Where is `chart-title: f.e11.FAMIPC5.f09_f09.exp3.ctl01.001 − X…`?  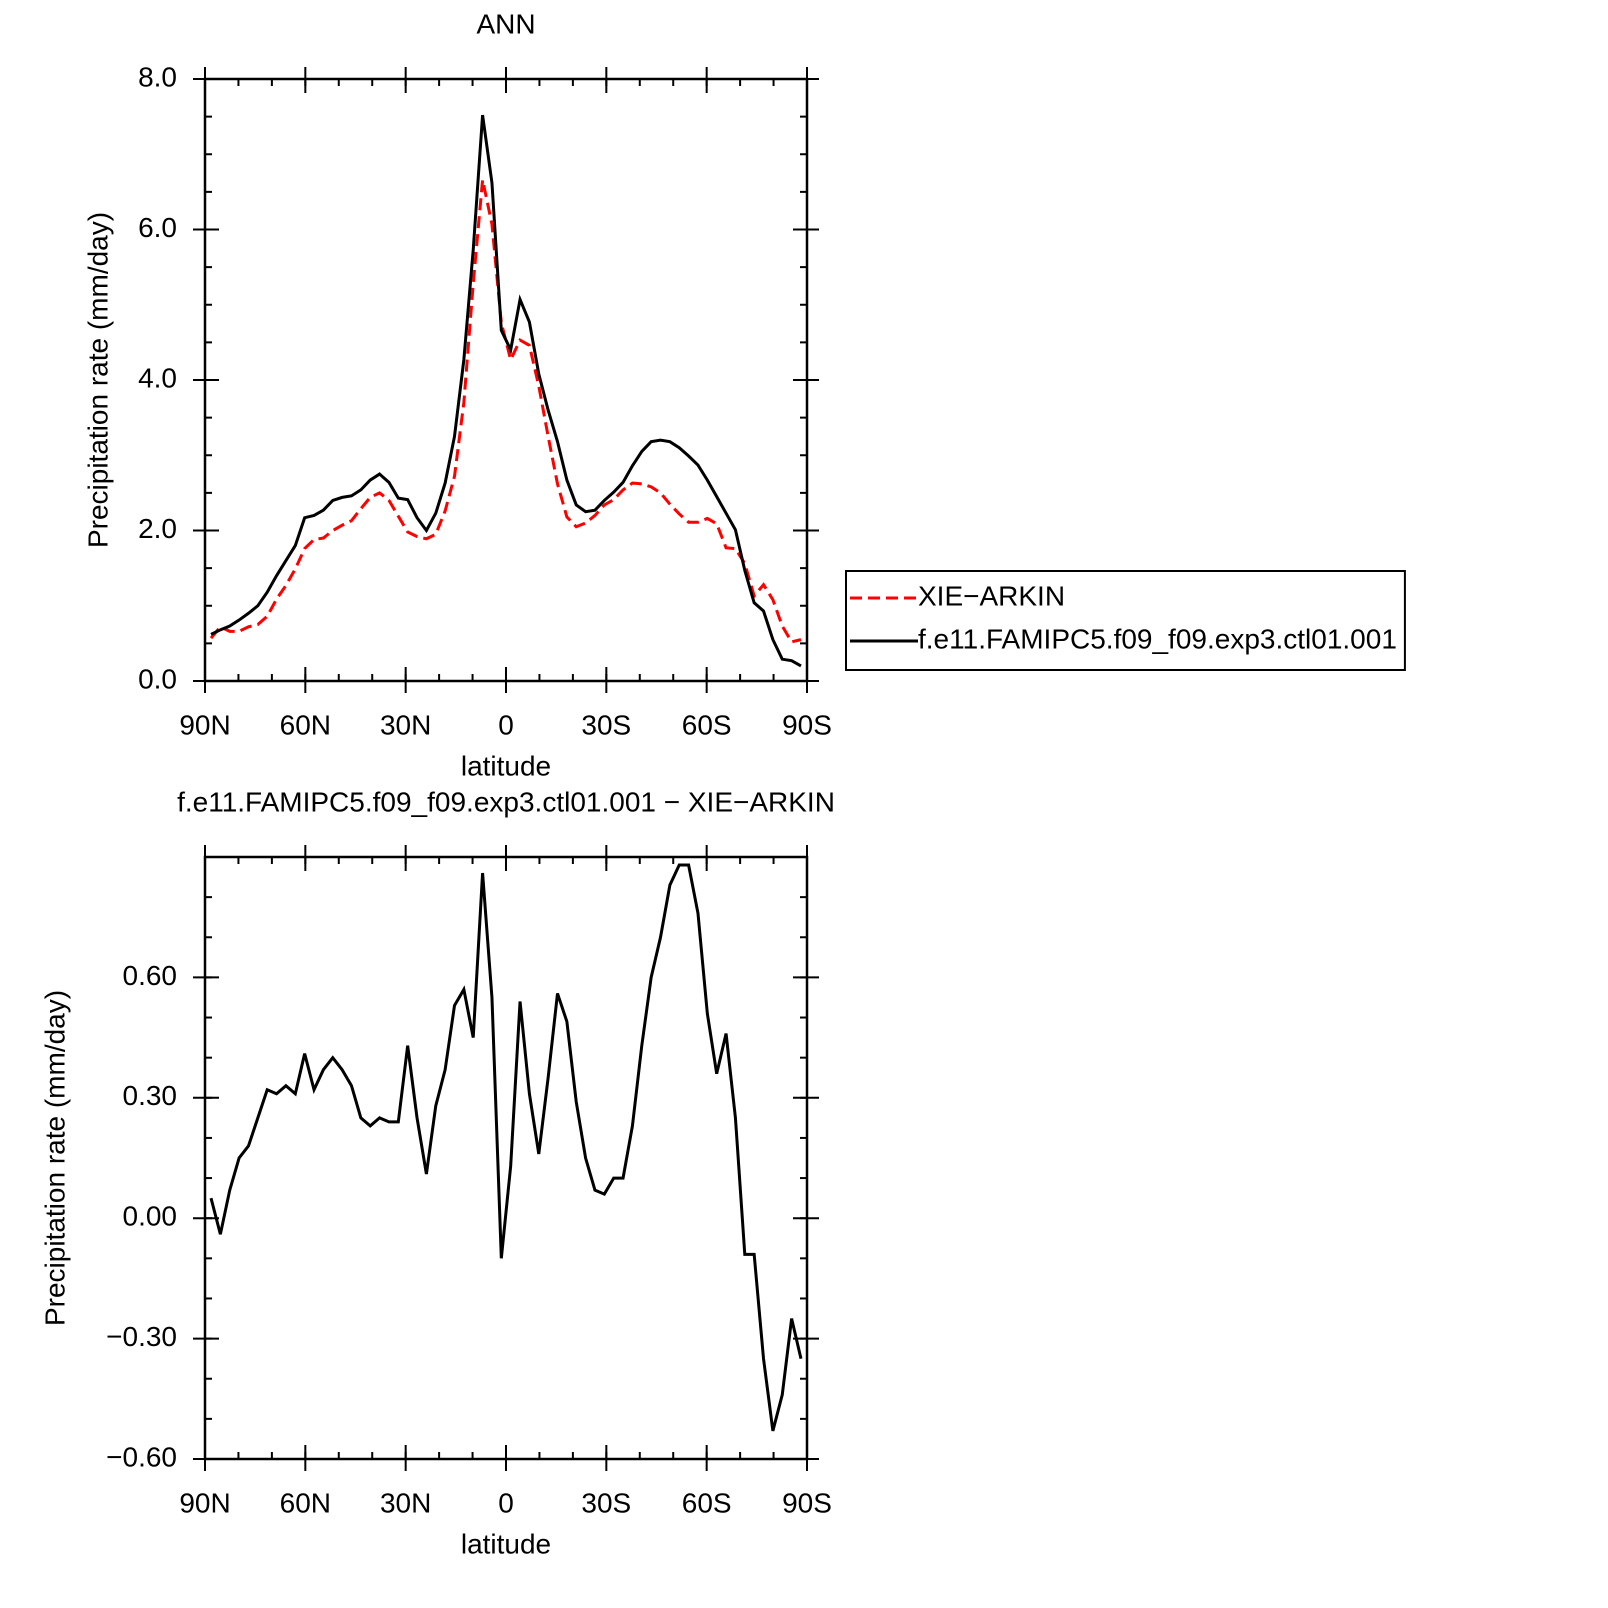
chart-title: f.e11.FAMIPC5.f09_f09.exp3.ctl01.001 − X… is located at coordinates (506, 801).